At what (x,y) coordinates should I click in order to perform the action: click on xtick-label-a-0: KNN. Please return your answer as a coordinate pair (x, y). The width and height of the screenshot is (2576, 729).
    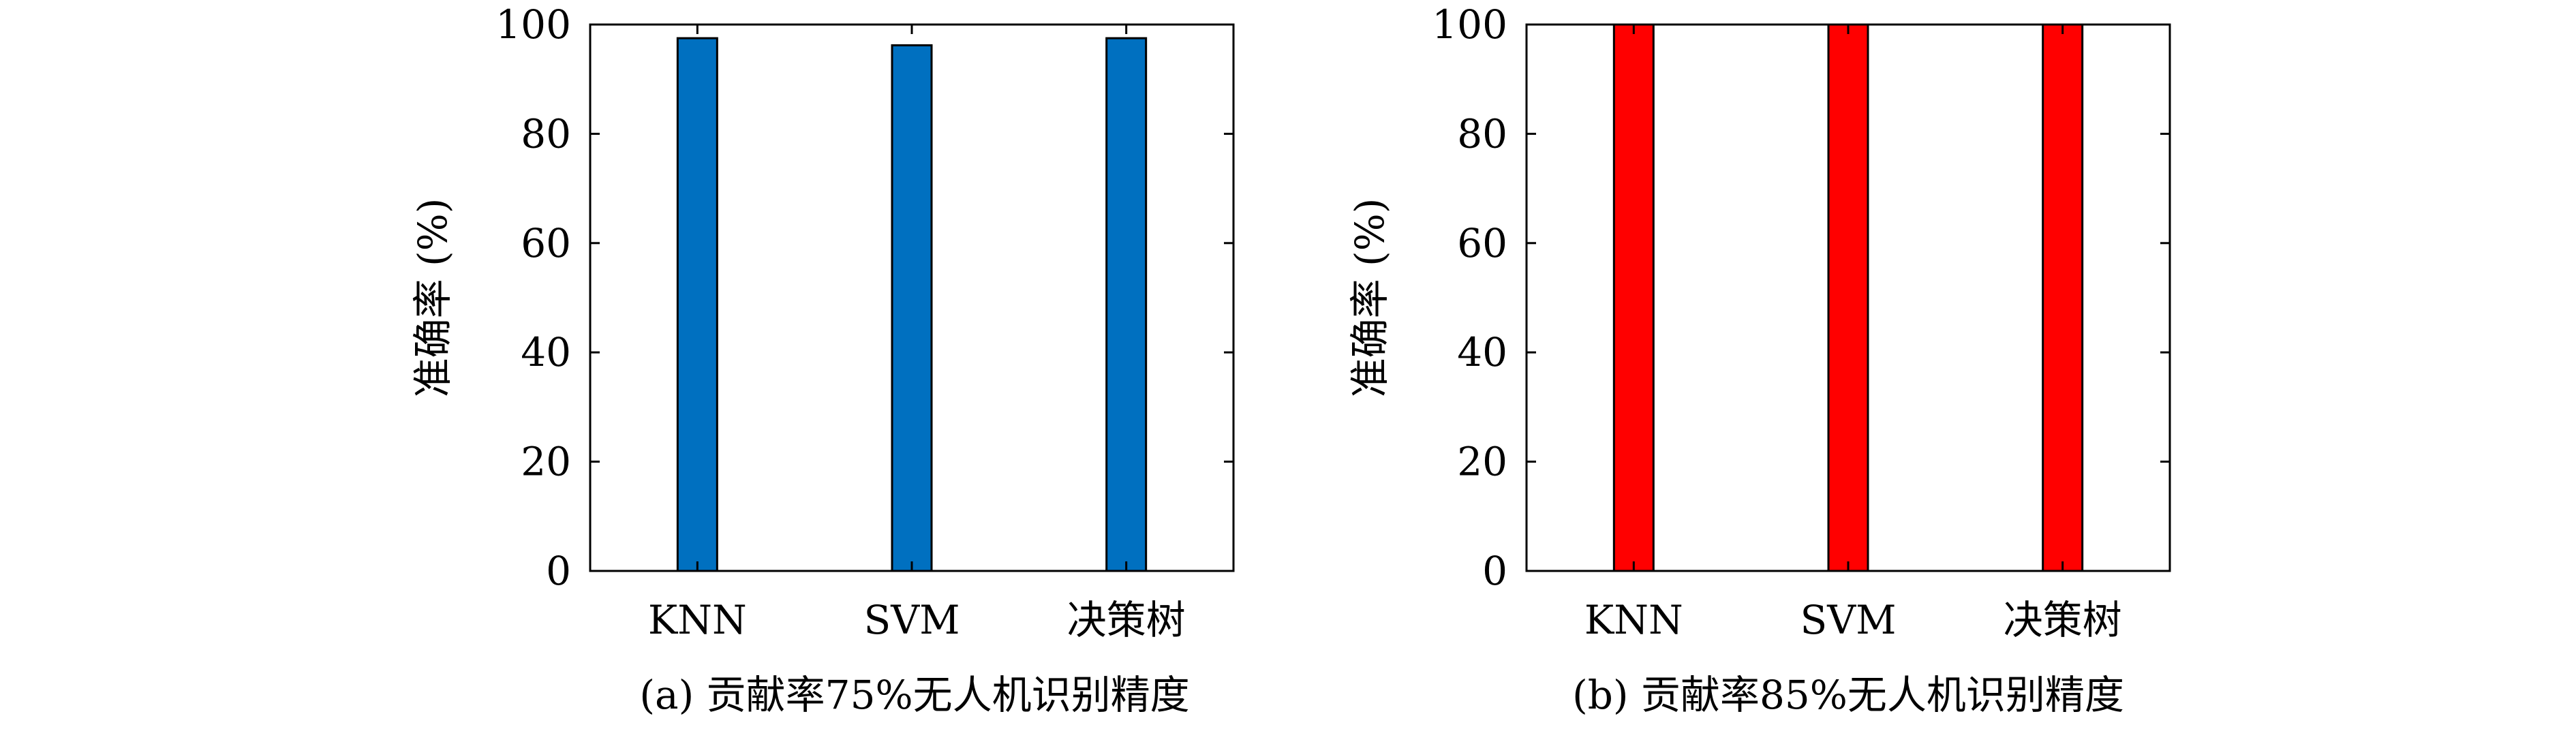
    Looking at the image, I should click on (697, 620).